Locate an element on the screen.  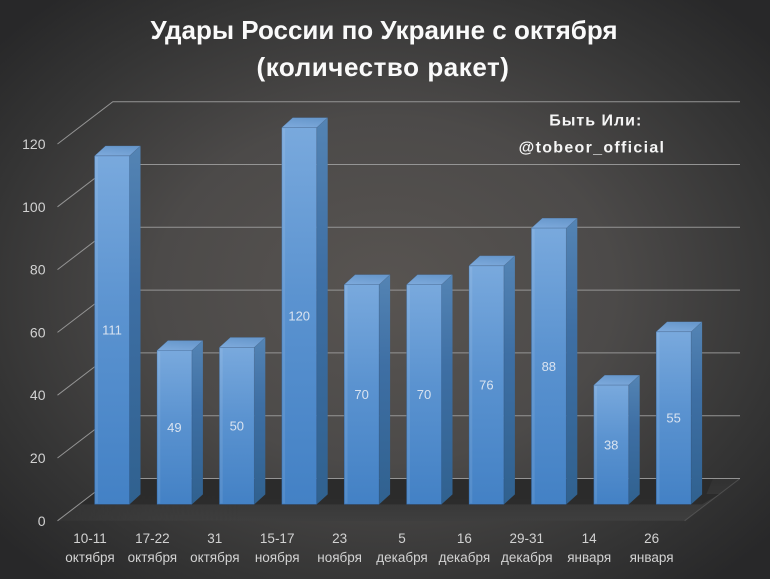
svg-text: 49 is located at coordinates (174, 427).